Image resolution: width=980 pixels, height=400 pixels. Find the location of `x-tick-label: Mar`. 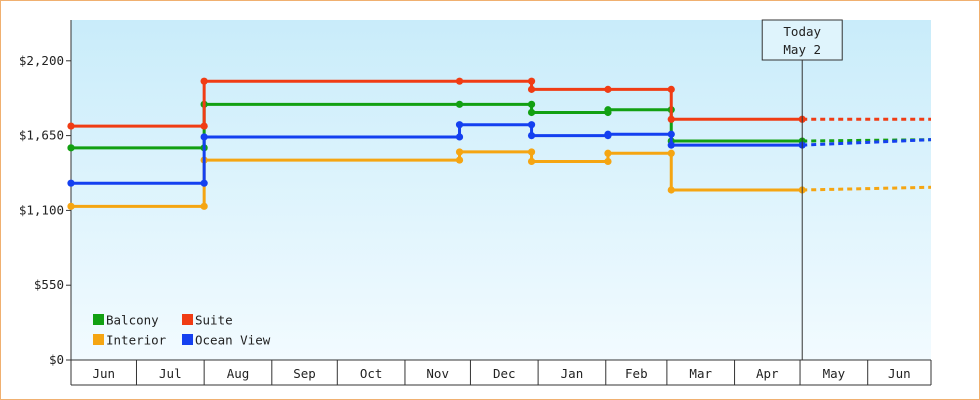

x-tick-label: Mar is located at coordinates (700, 373).